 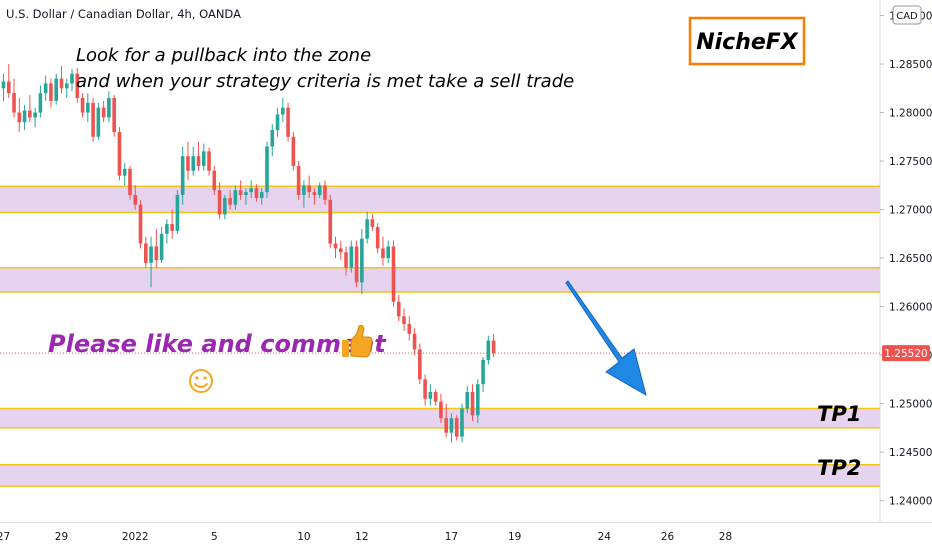 What do you see at coordinates (217, 344) in the screenshot?
I see `cta-text: Please like and comment` at bounding box center [217, 344].